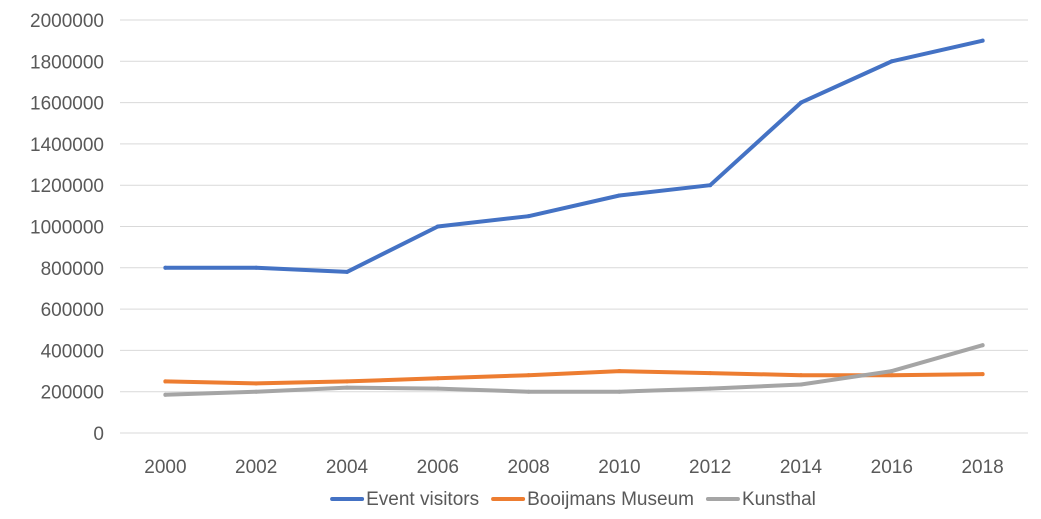 This screenshot has height=519, width=1041. I want to click on legend: Event visitors Booijmans Museum Kunsthal, so click(573, 499).